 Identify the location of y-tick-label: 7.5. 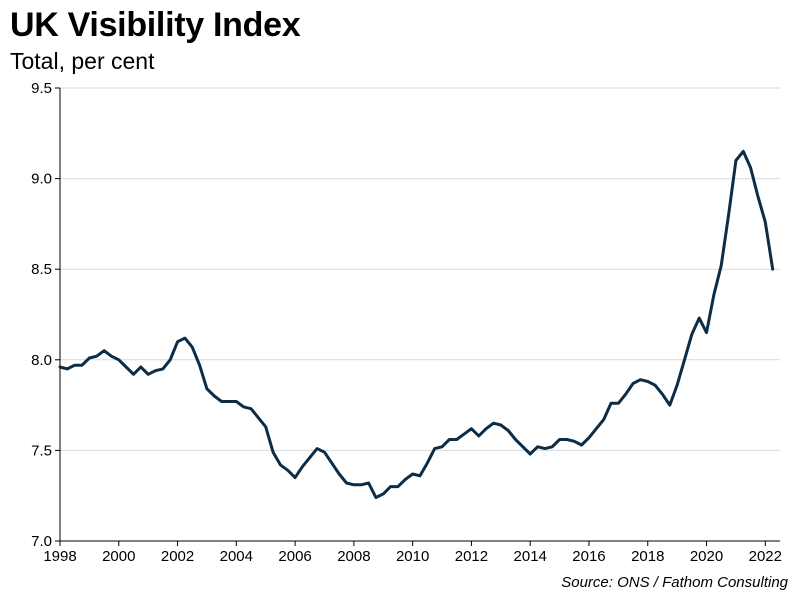
(41, 450).